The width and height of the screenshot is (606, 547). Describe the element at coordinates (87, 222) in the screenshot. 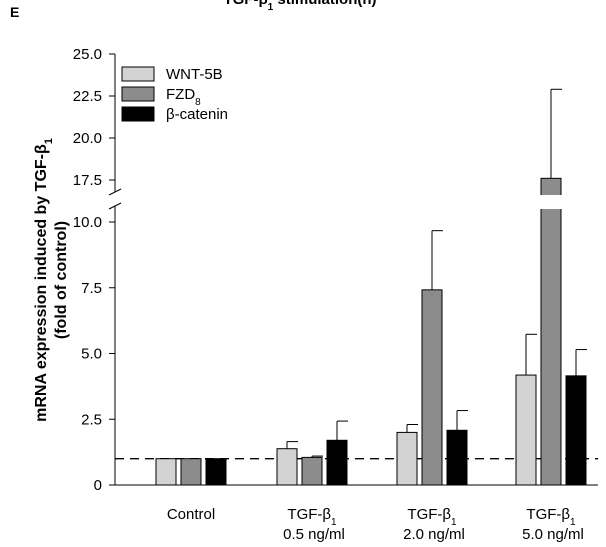

I see `y-tick-label: 10.0` at that location.